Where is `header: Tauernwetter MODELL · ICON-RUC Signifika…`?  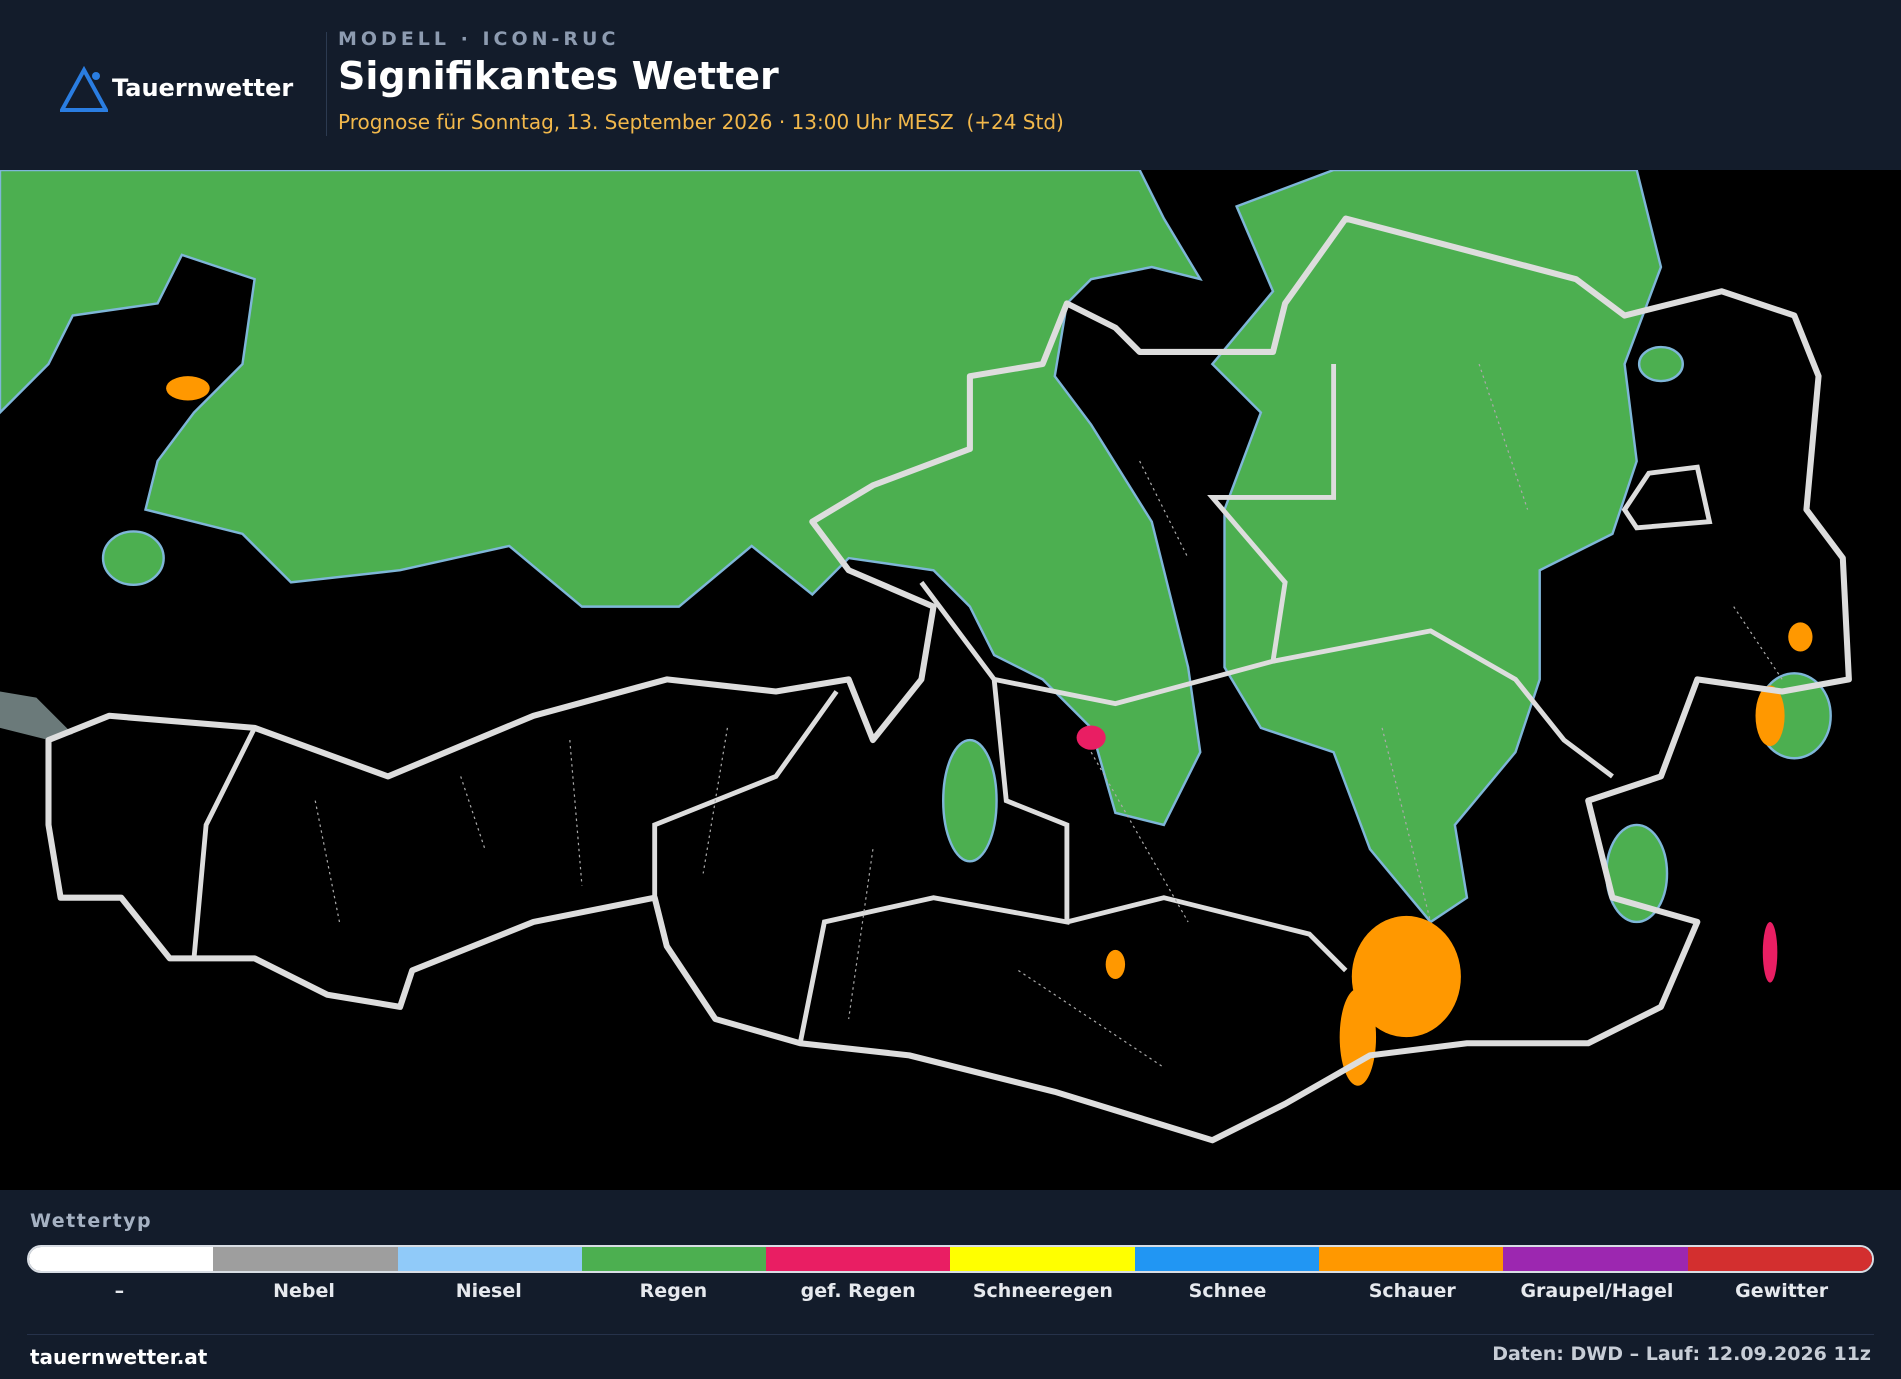
header: Tauernwetter MODELL · ICON-RUC Signifika… is located at coordinates (950, 85).